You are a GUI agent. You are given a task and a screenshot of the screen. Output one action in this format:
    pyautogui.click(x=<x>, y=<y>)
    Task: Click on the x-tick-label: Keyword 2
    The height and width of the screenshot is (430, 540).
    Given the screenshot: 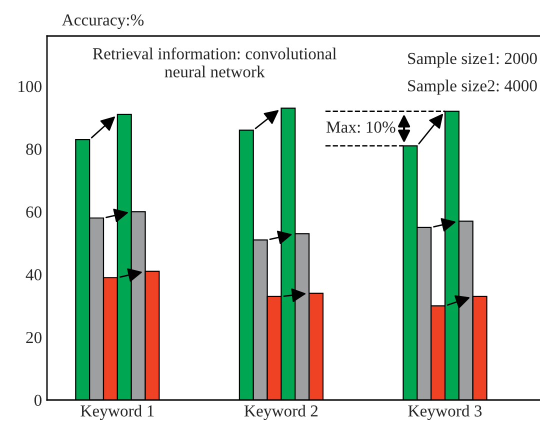 What is the action you would take?
    pyautogui.click(x=281, y=412)
    